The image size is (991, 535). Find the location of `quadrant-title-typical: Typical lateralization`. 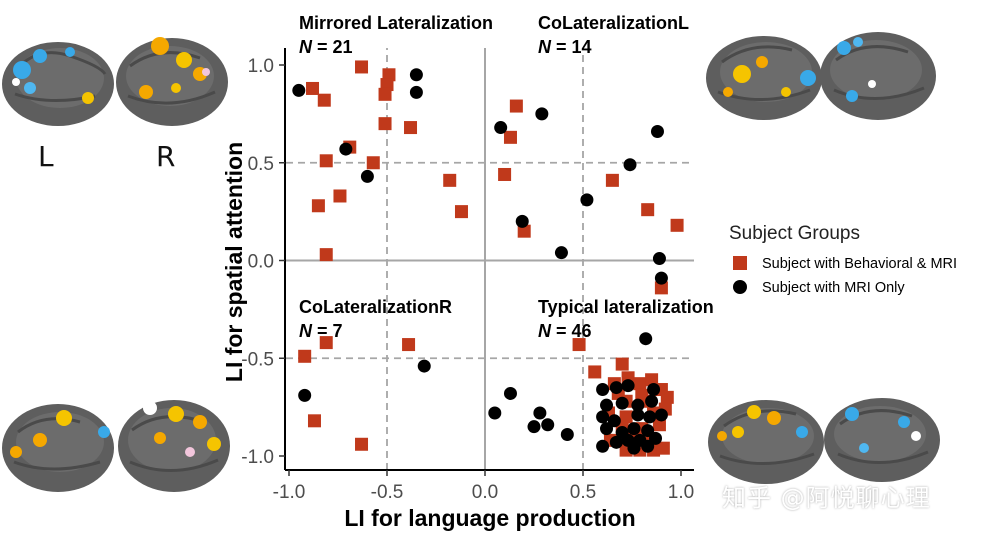

quadrant-title-typical: Typical lateralization is located at coordinates (626, 307).